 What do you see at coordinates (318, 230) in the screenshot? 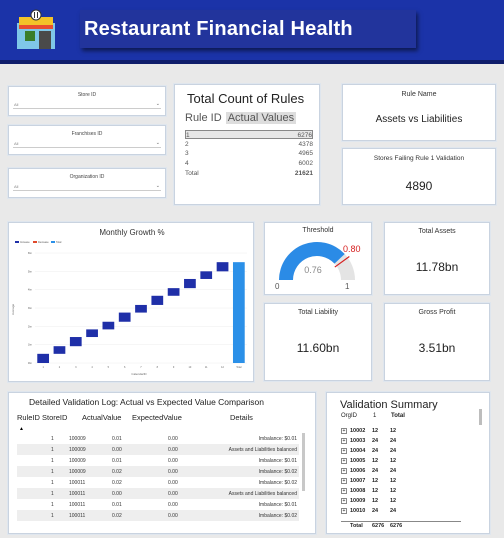
I see `threshold-label: Threshold` at bounding box center [318, 230].